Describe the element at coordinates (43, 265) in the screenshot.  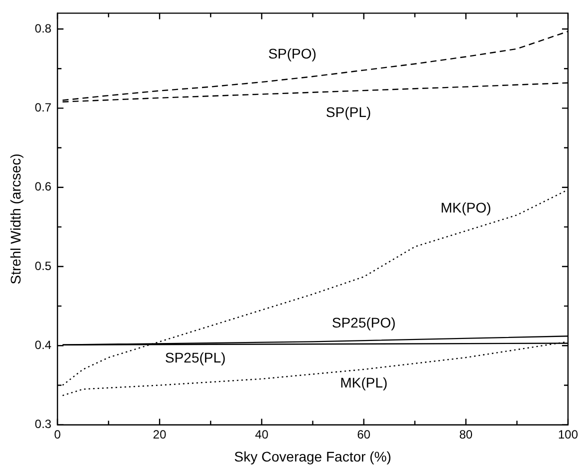
I see `y-tick-label: 0.5` at that location.